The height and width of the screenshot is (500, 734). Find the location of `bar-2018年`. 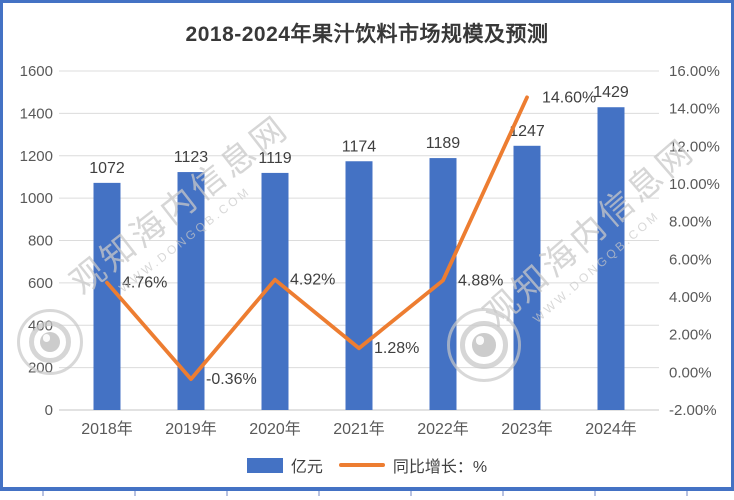

bar-2018年 is located at coordinates (107, 296).